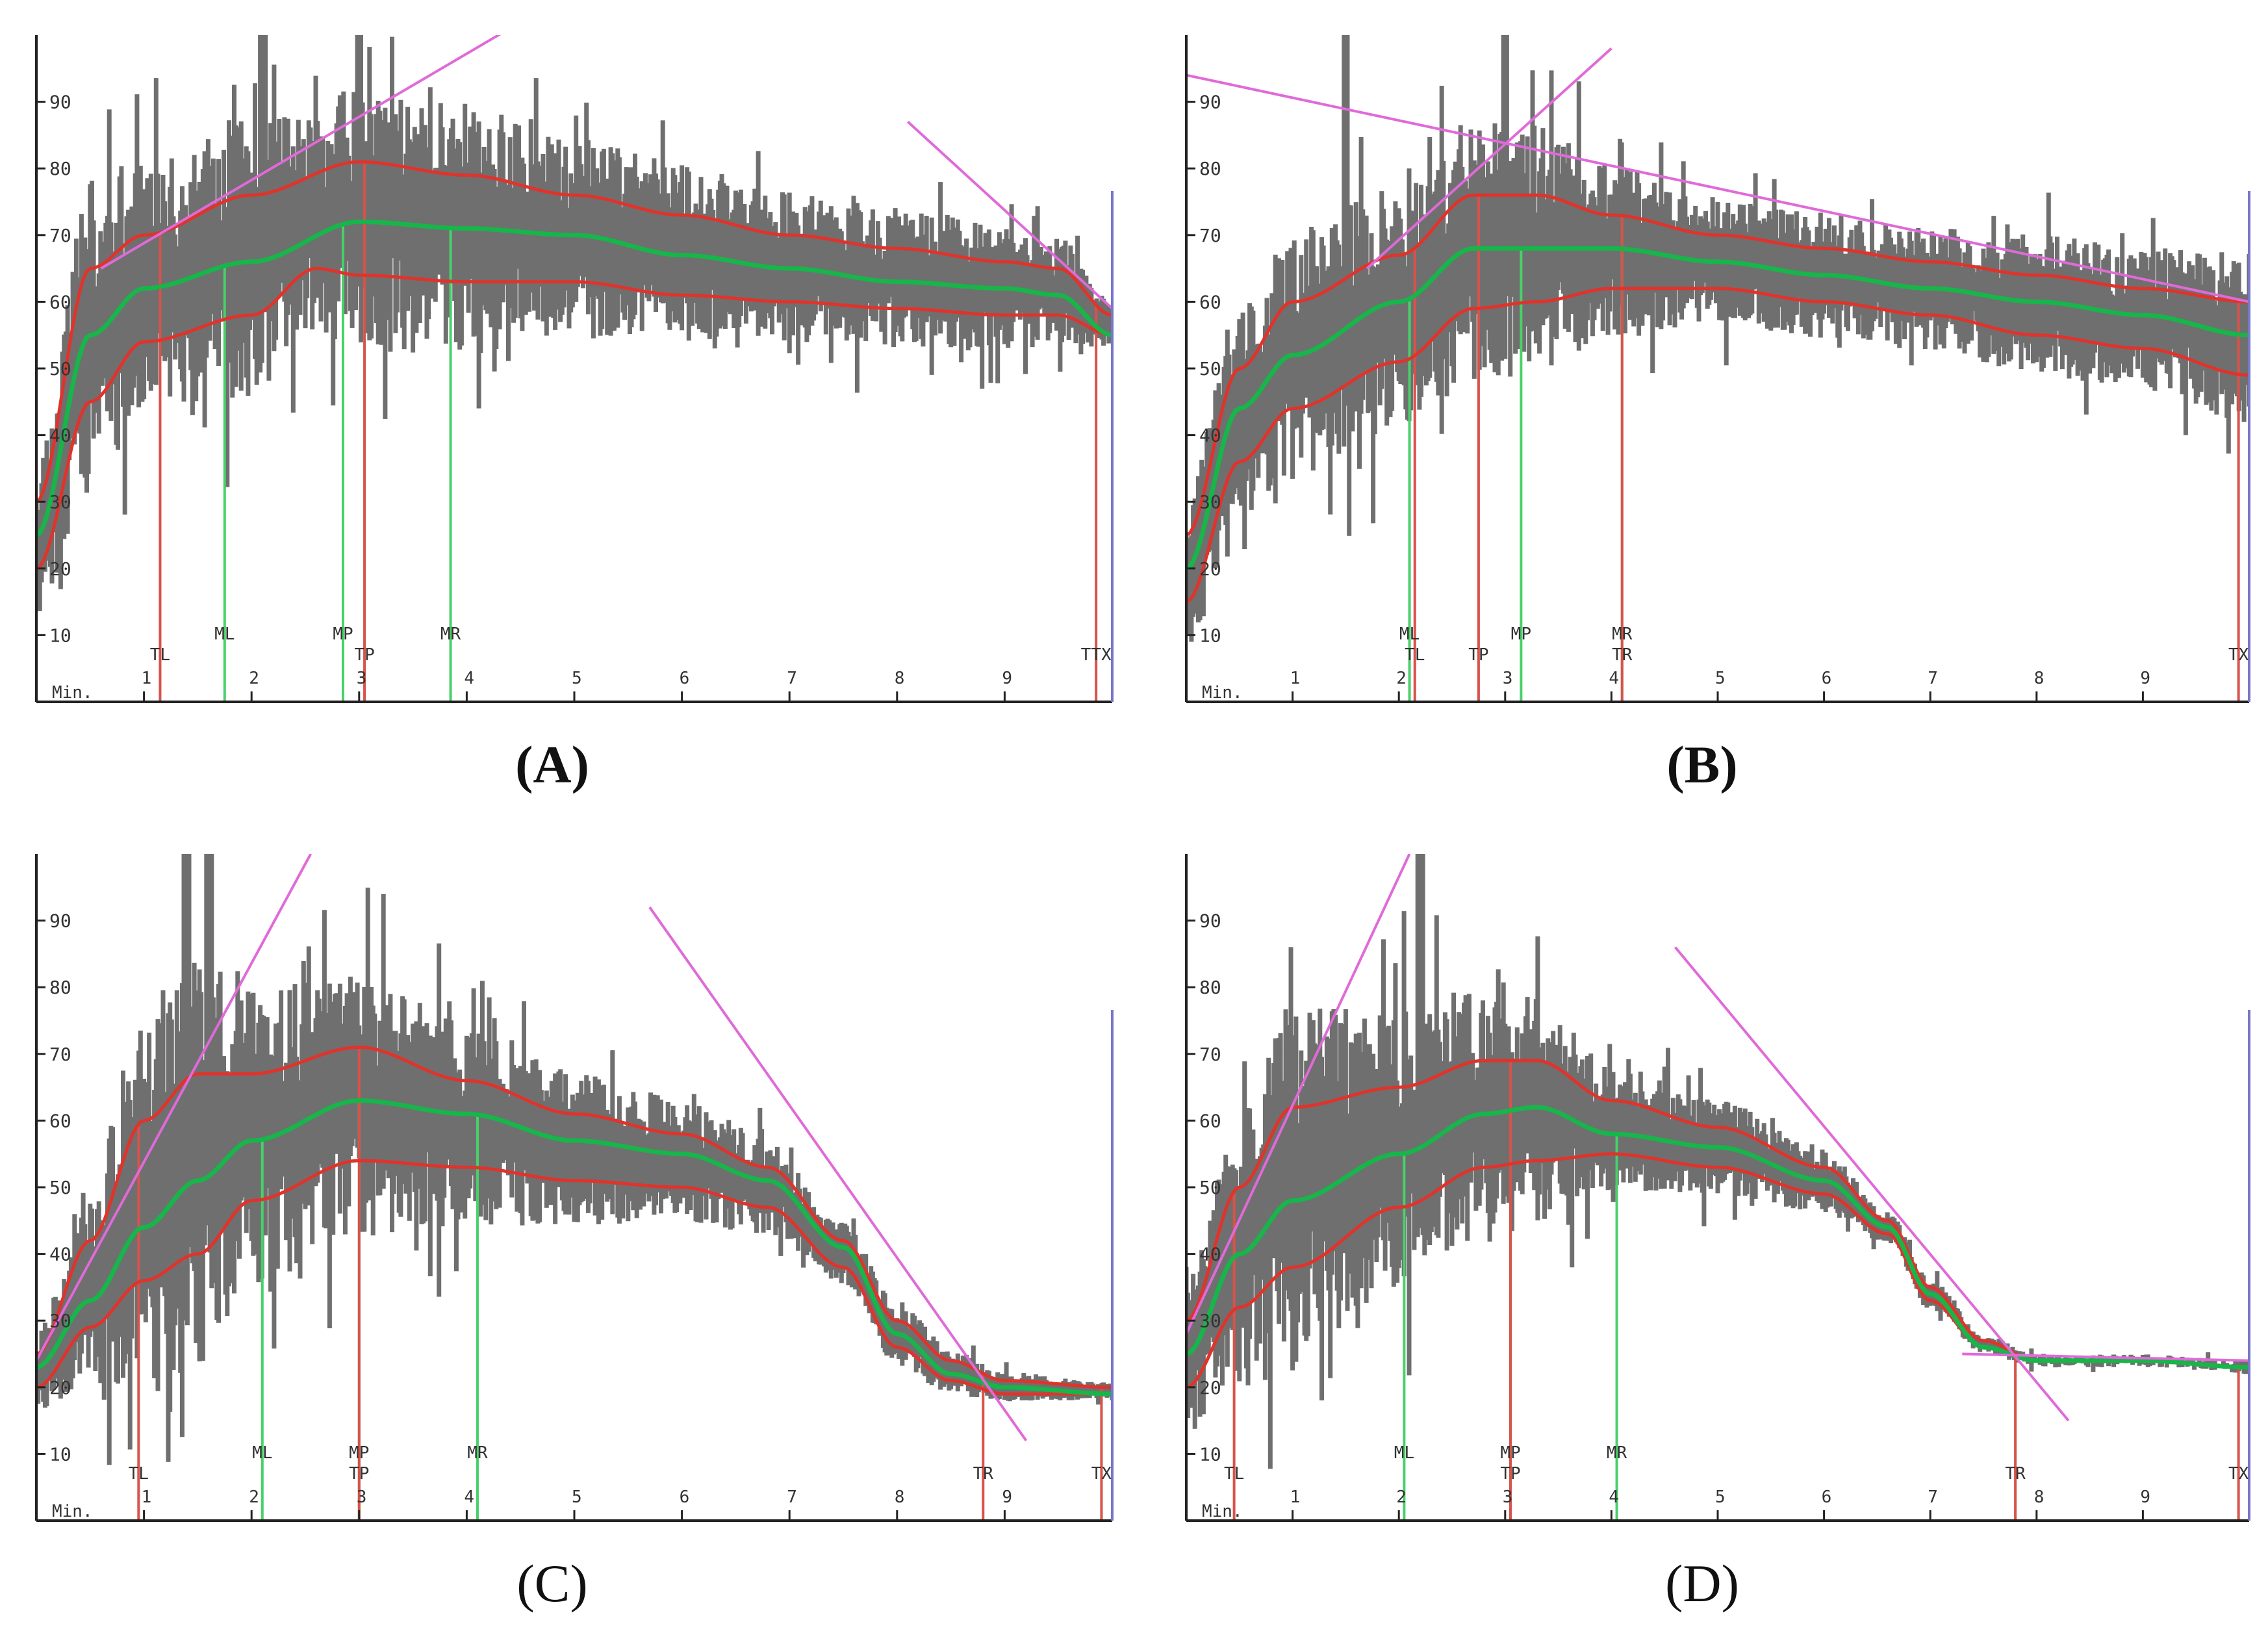 The width and height of the screenshot is (2268, 1648). What do you see at coordinates (1210, 1321) in the screenshot?
I see `y-tick-label-30: 30` at bounding box center [1210, 1321].